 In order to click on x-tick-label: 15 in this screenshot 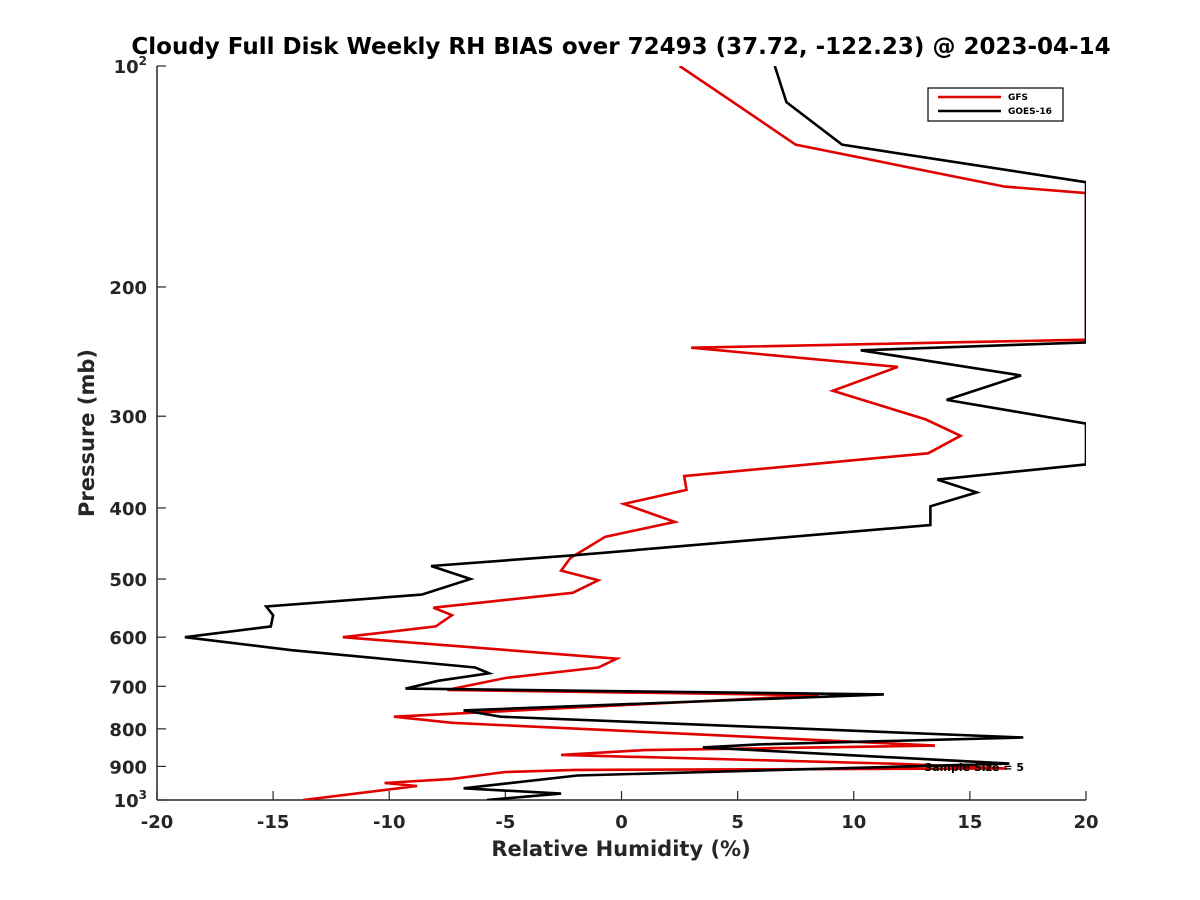, I will do `click(969, 822)`.